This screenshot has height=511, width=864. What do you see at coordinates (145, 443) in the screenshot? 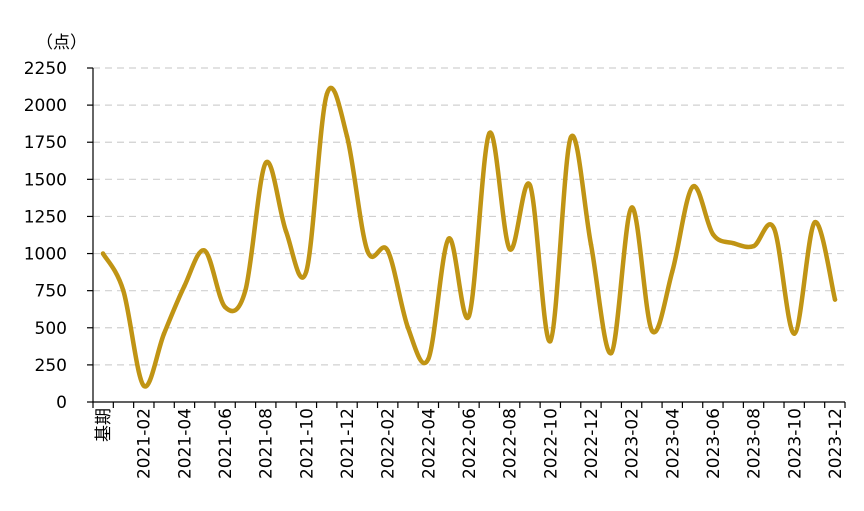
I see `x-tick-label-1: 2021-02` at bounding box center [145, 443].